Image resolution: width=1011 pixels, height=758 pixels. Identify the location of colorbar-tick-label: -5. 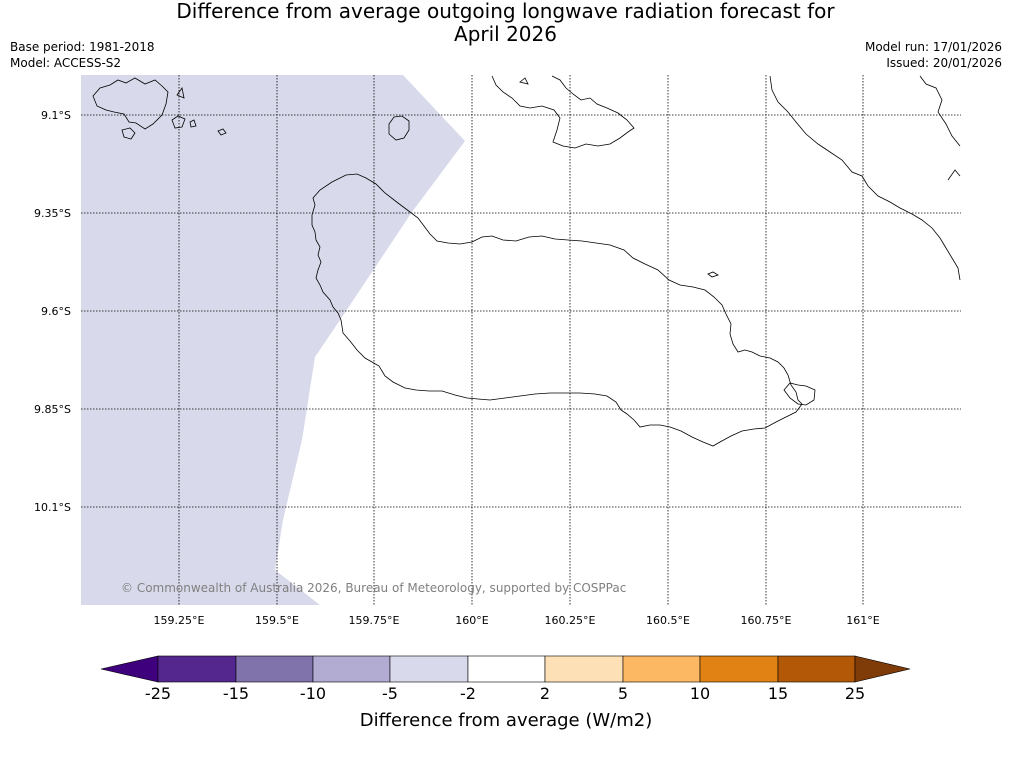
(390, 693).